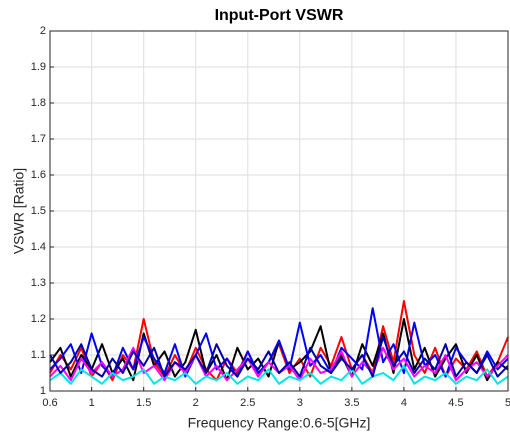 The image size is (510, 436). What do you see at coordinates (455, 403) in the screenshot?
I see `x-tick-label: 4.5` at bounding box center [455, 403].